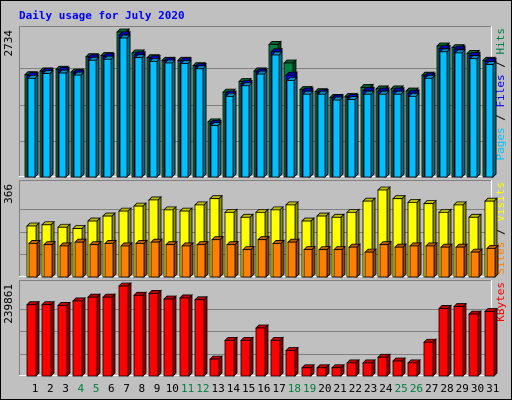 This screenshot has height=400, width=512. Describe the element at coordinates (500, 94) in the screenshot. I see `panel-legend: Pages / Files / Hits` at that location.